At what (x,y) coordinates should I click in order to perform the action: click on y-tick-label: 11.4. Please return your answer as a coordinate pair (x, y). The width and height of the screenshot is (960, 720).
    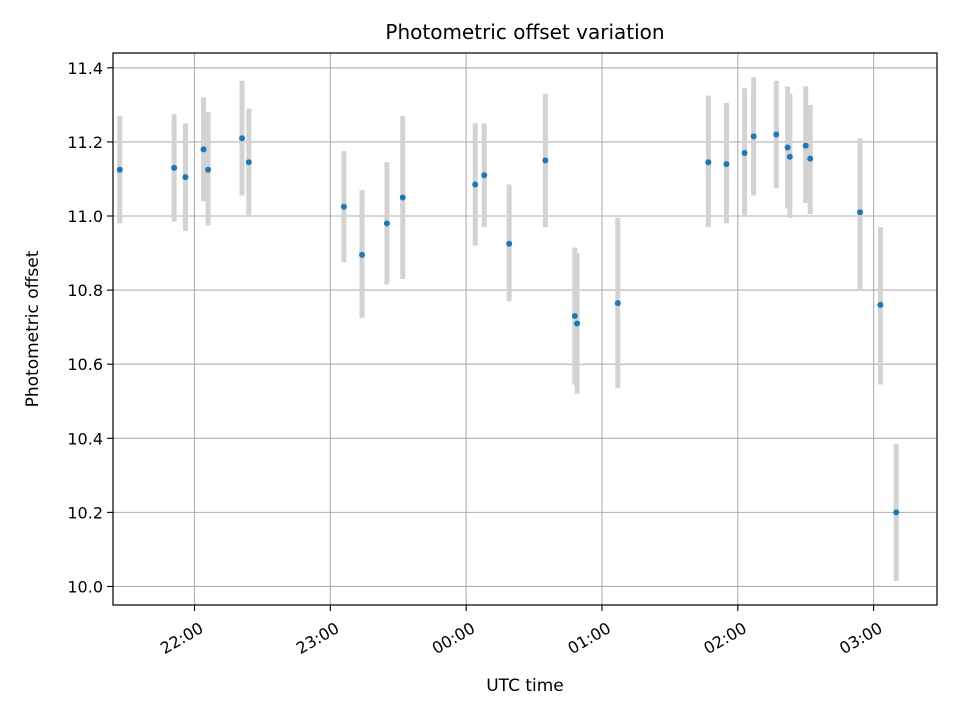
    Looking at the image, I should click on (85, 68).